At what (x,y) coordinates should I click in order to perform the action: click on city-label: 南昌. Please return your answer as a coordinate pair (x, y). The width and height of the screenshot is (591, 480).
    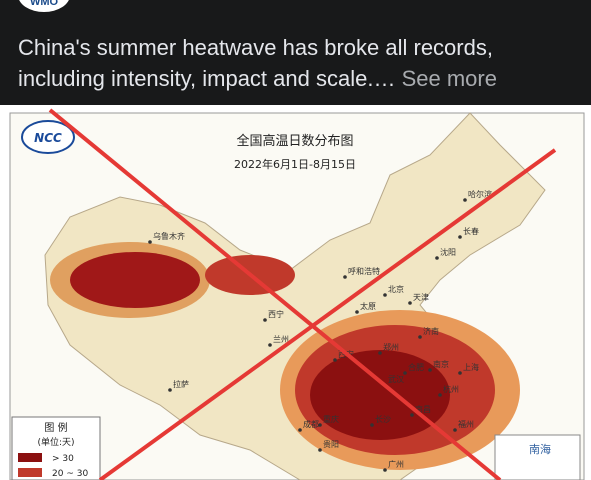
    Looking at the image, I should click on (423, 409).